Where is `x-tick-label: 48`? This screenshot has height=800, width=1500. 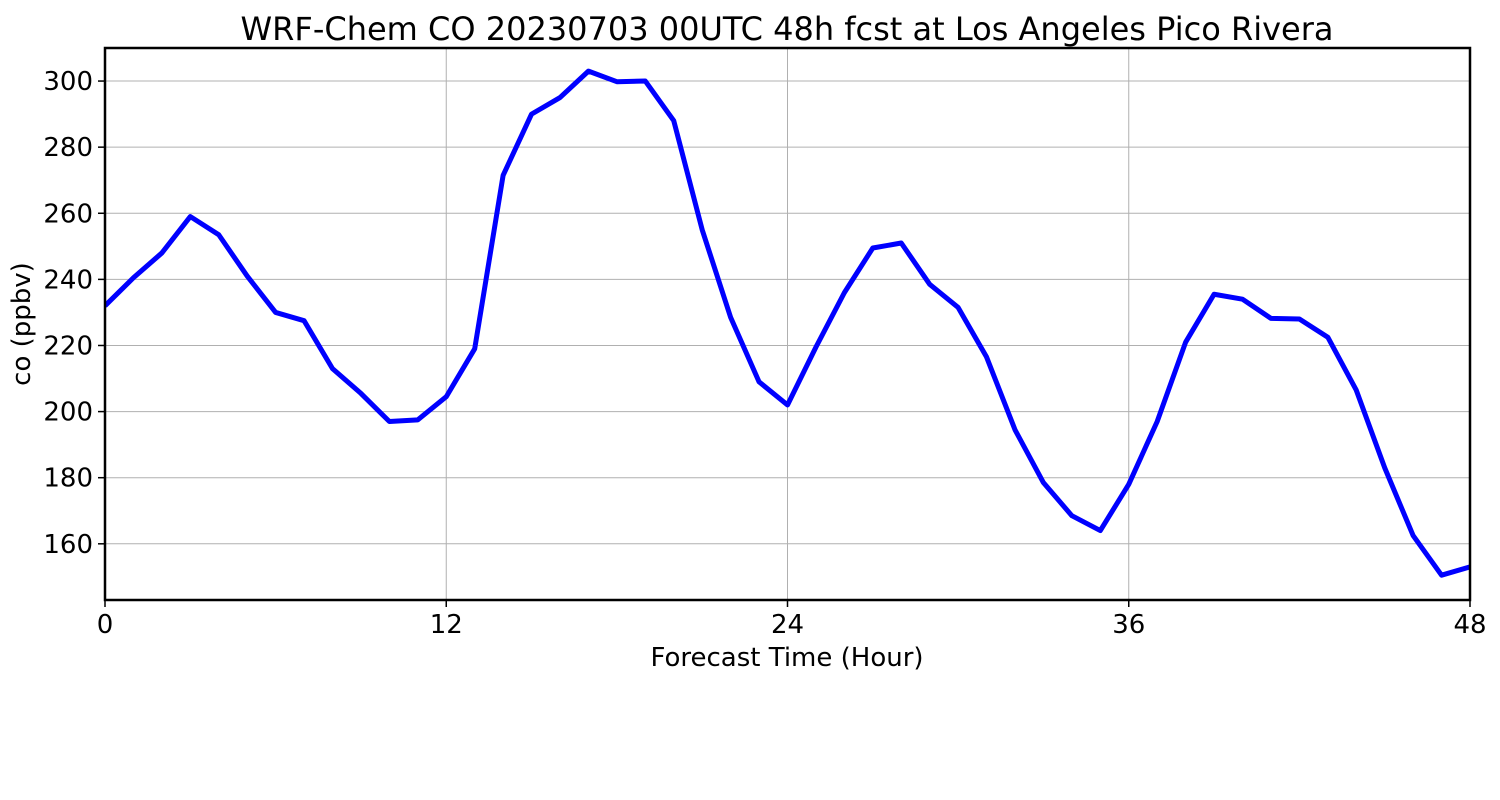 x-tick-label: 48 is located at coordinates (1469, 625).